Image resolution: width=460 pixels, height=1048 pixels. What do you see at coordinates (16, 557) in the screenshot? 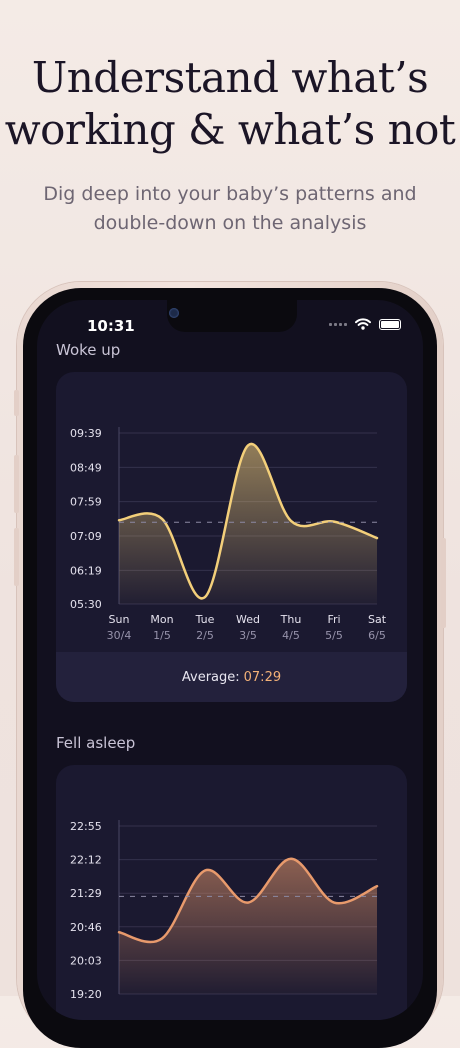
I see `phone-volume-down-button` at bounding box center [16, 557].